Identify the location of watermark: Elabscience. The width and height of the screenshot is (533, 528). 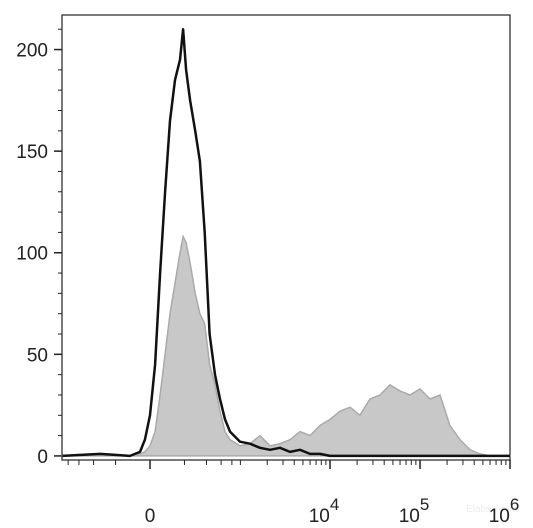
(493, 509).